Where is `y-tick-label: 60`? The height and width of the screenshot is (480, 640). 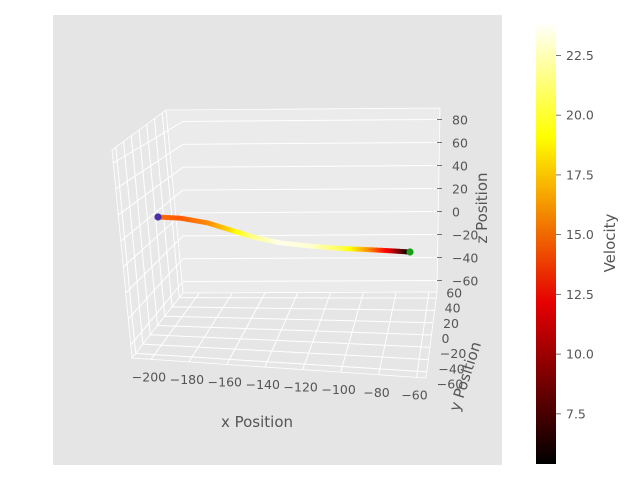 y-tick-label: 60 is located at coordinates (454, 293).